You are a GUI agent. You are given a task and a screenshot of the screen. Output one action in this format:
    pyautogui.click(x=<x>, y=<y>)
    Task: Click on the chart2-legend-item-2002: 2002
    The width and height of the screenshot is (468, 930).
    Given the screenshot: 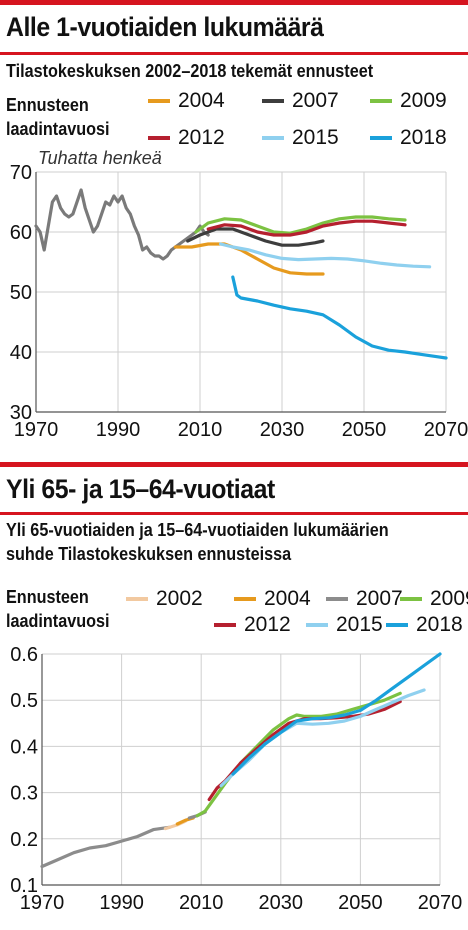 What is the action you would take?
    pyautogui.click(x=164, y=599)
    